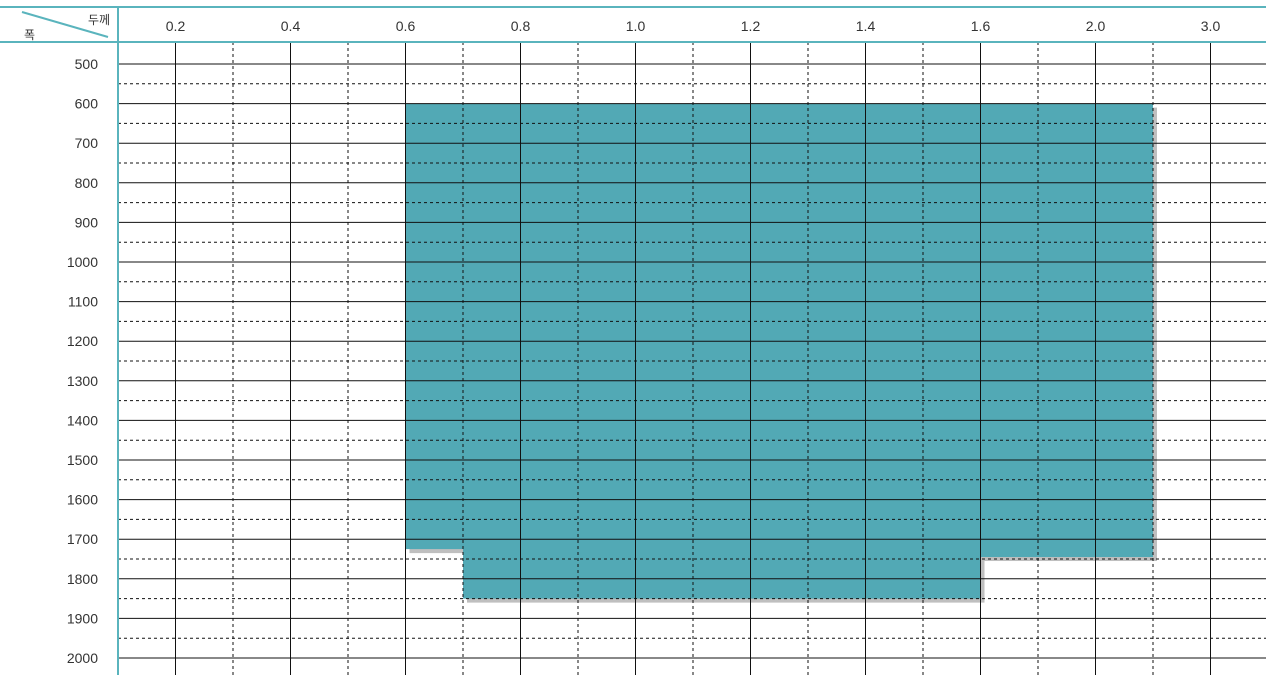  What do you see at coordinates (82, 381) in the screenshot?
I see `y-tick-label: 1300` at bounding box center [82, 381].